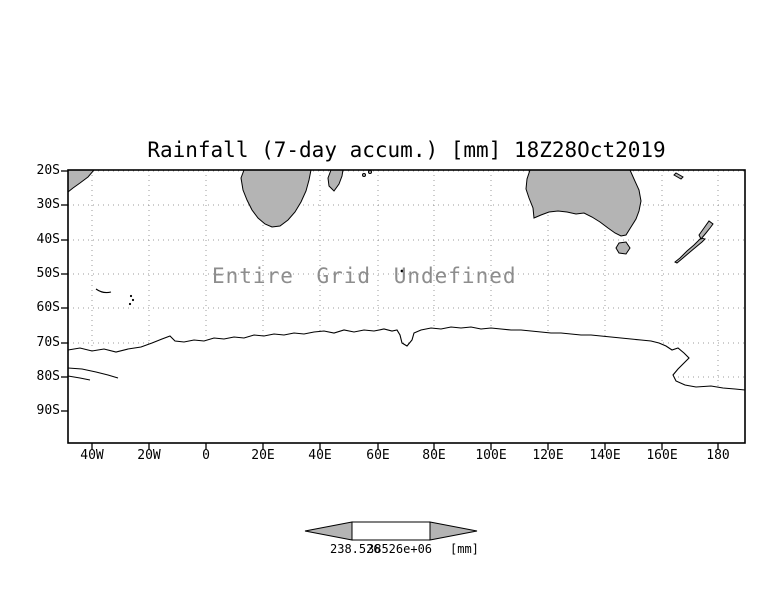  I want to click on x-tick-label-20w: 20W, so click(149, 455).